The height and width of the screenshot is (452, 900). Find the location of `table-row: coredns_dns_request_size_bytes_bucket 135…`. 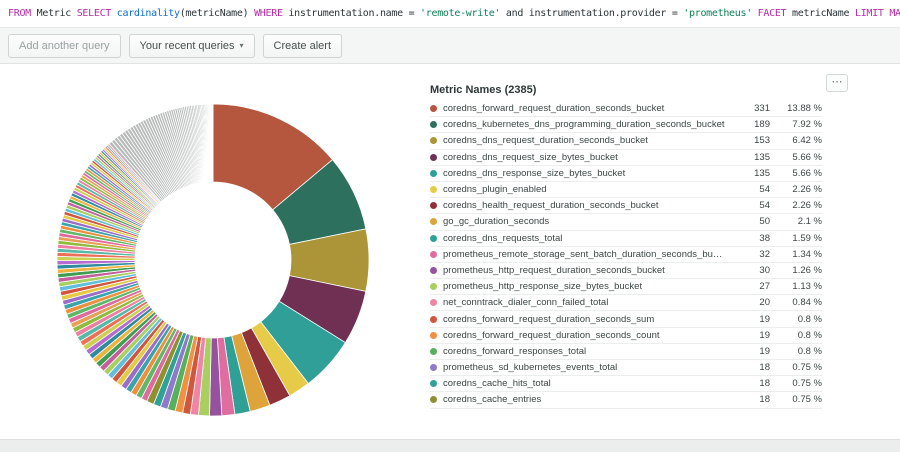

table-row: coredns_dns_request_size_bytes_bucket 135… is located at coordinates (626, 158).